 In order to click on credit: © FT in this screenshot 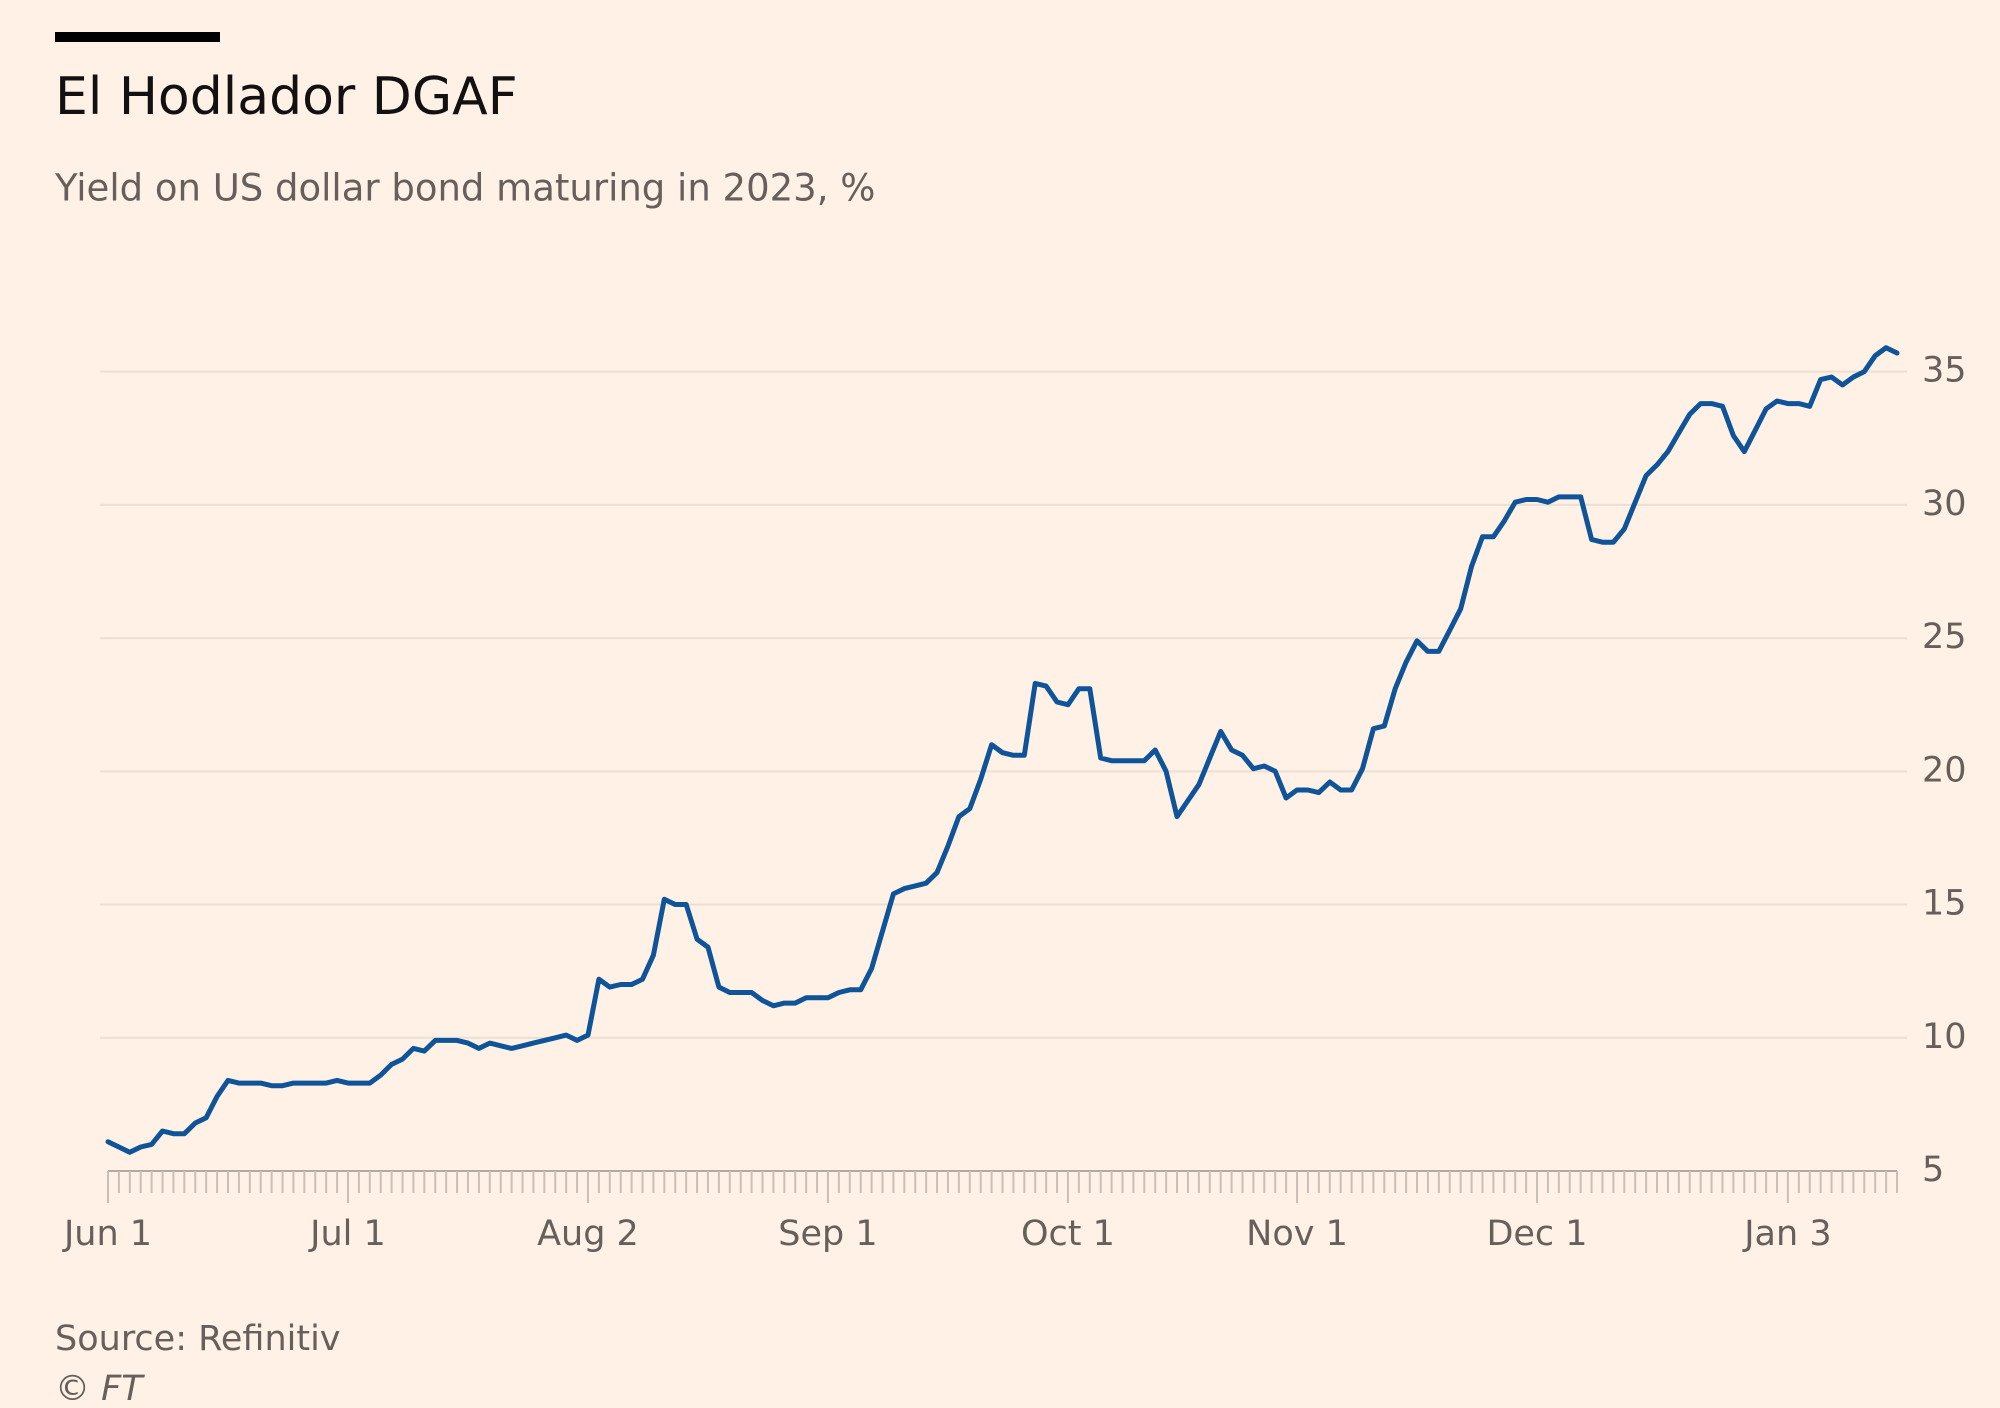, I will do `click(100, 1388)`.